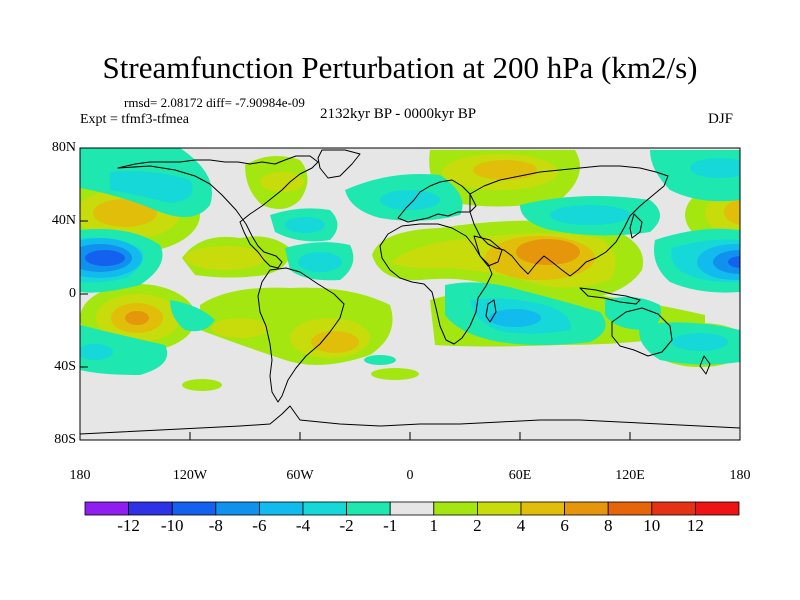 This screenshot has height=600, width=800. I want to click on colorbar-label: 6, so click(564, 525).